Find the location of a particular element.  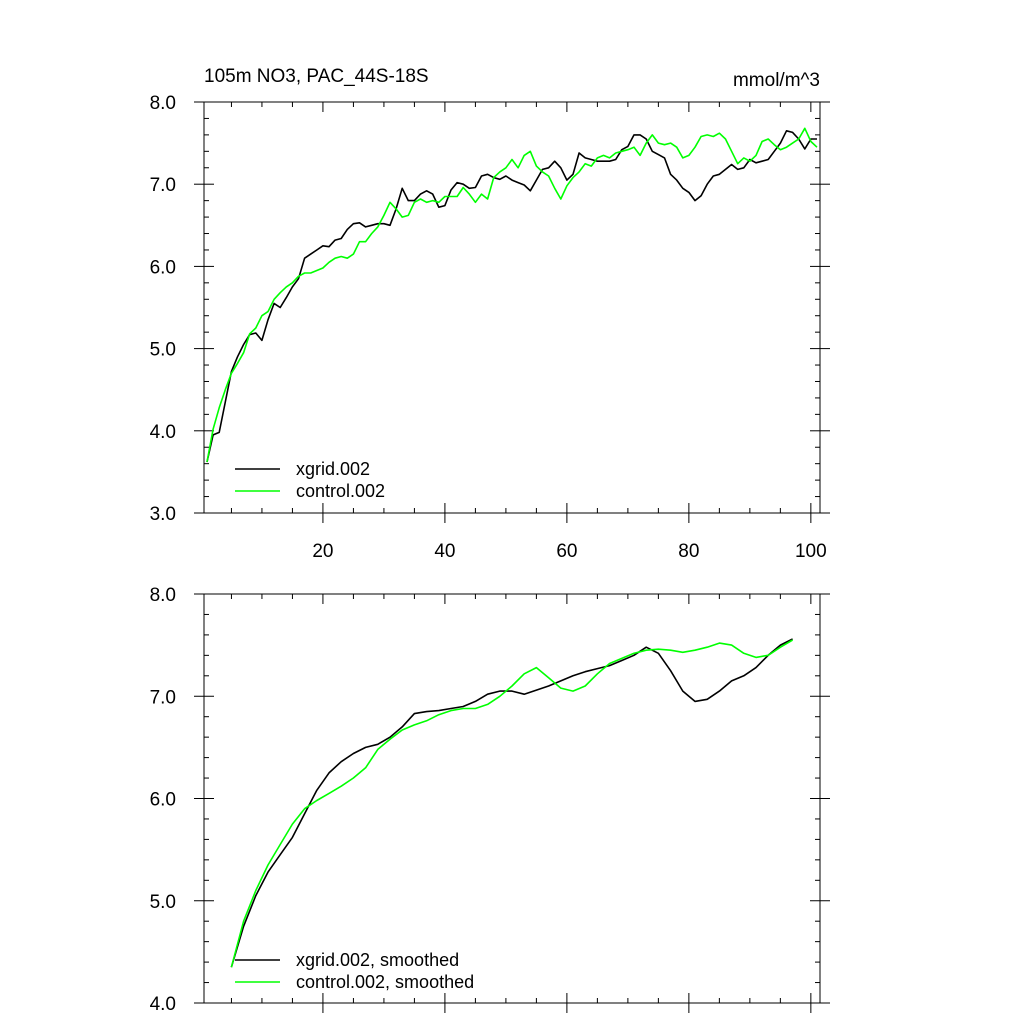

legend-label: control.002, smoothed is located at coordinates (385, 982).